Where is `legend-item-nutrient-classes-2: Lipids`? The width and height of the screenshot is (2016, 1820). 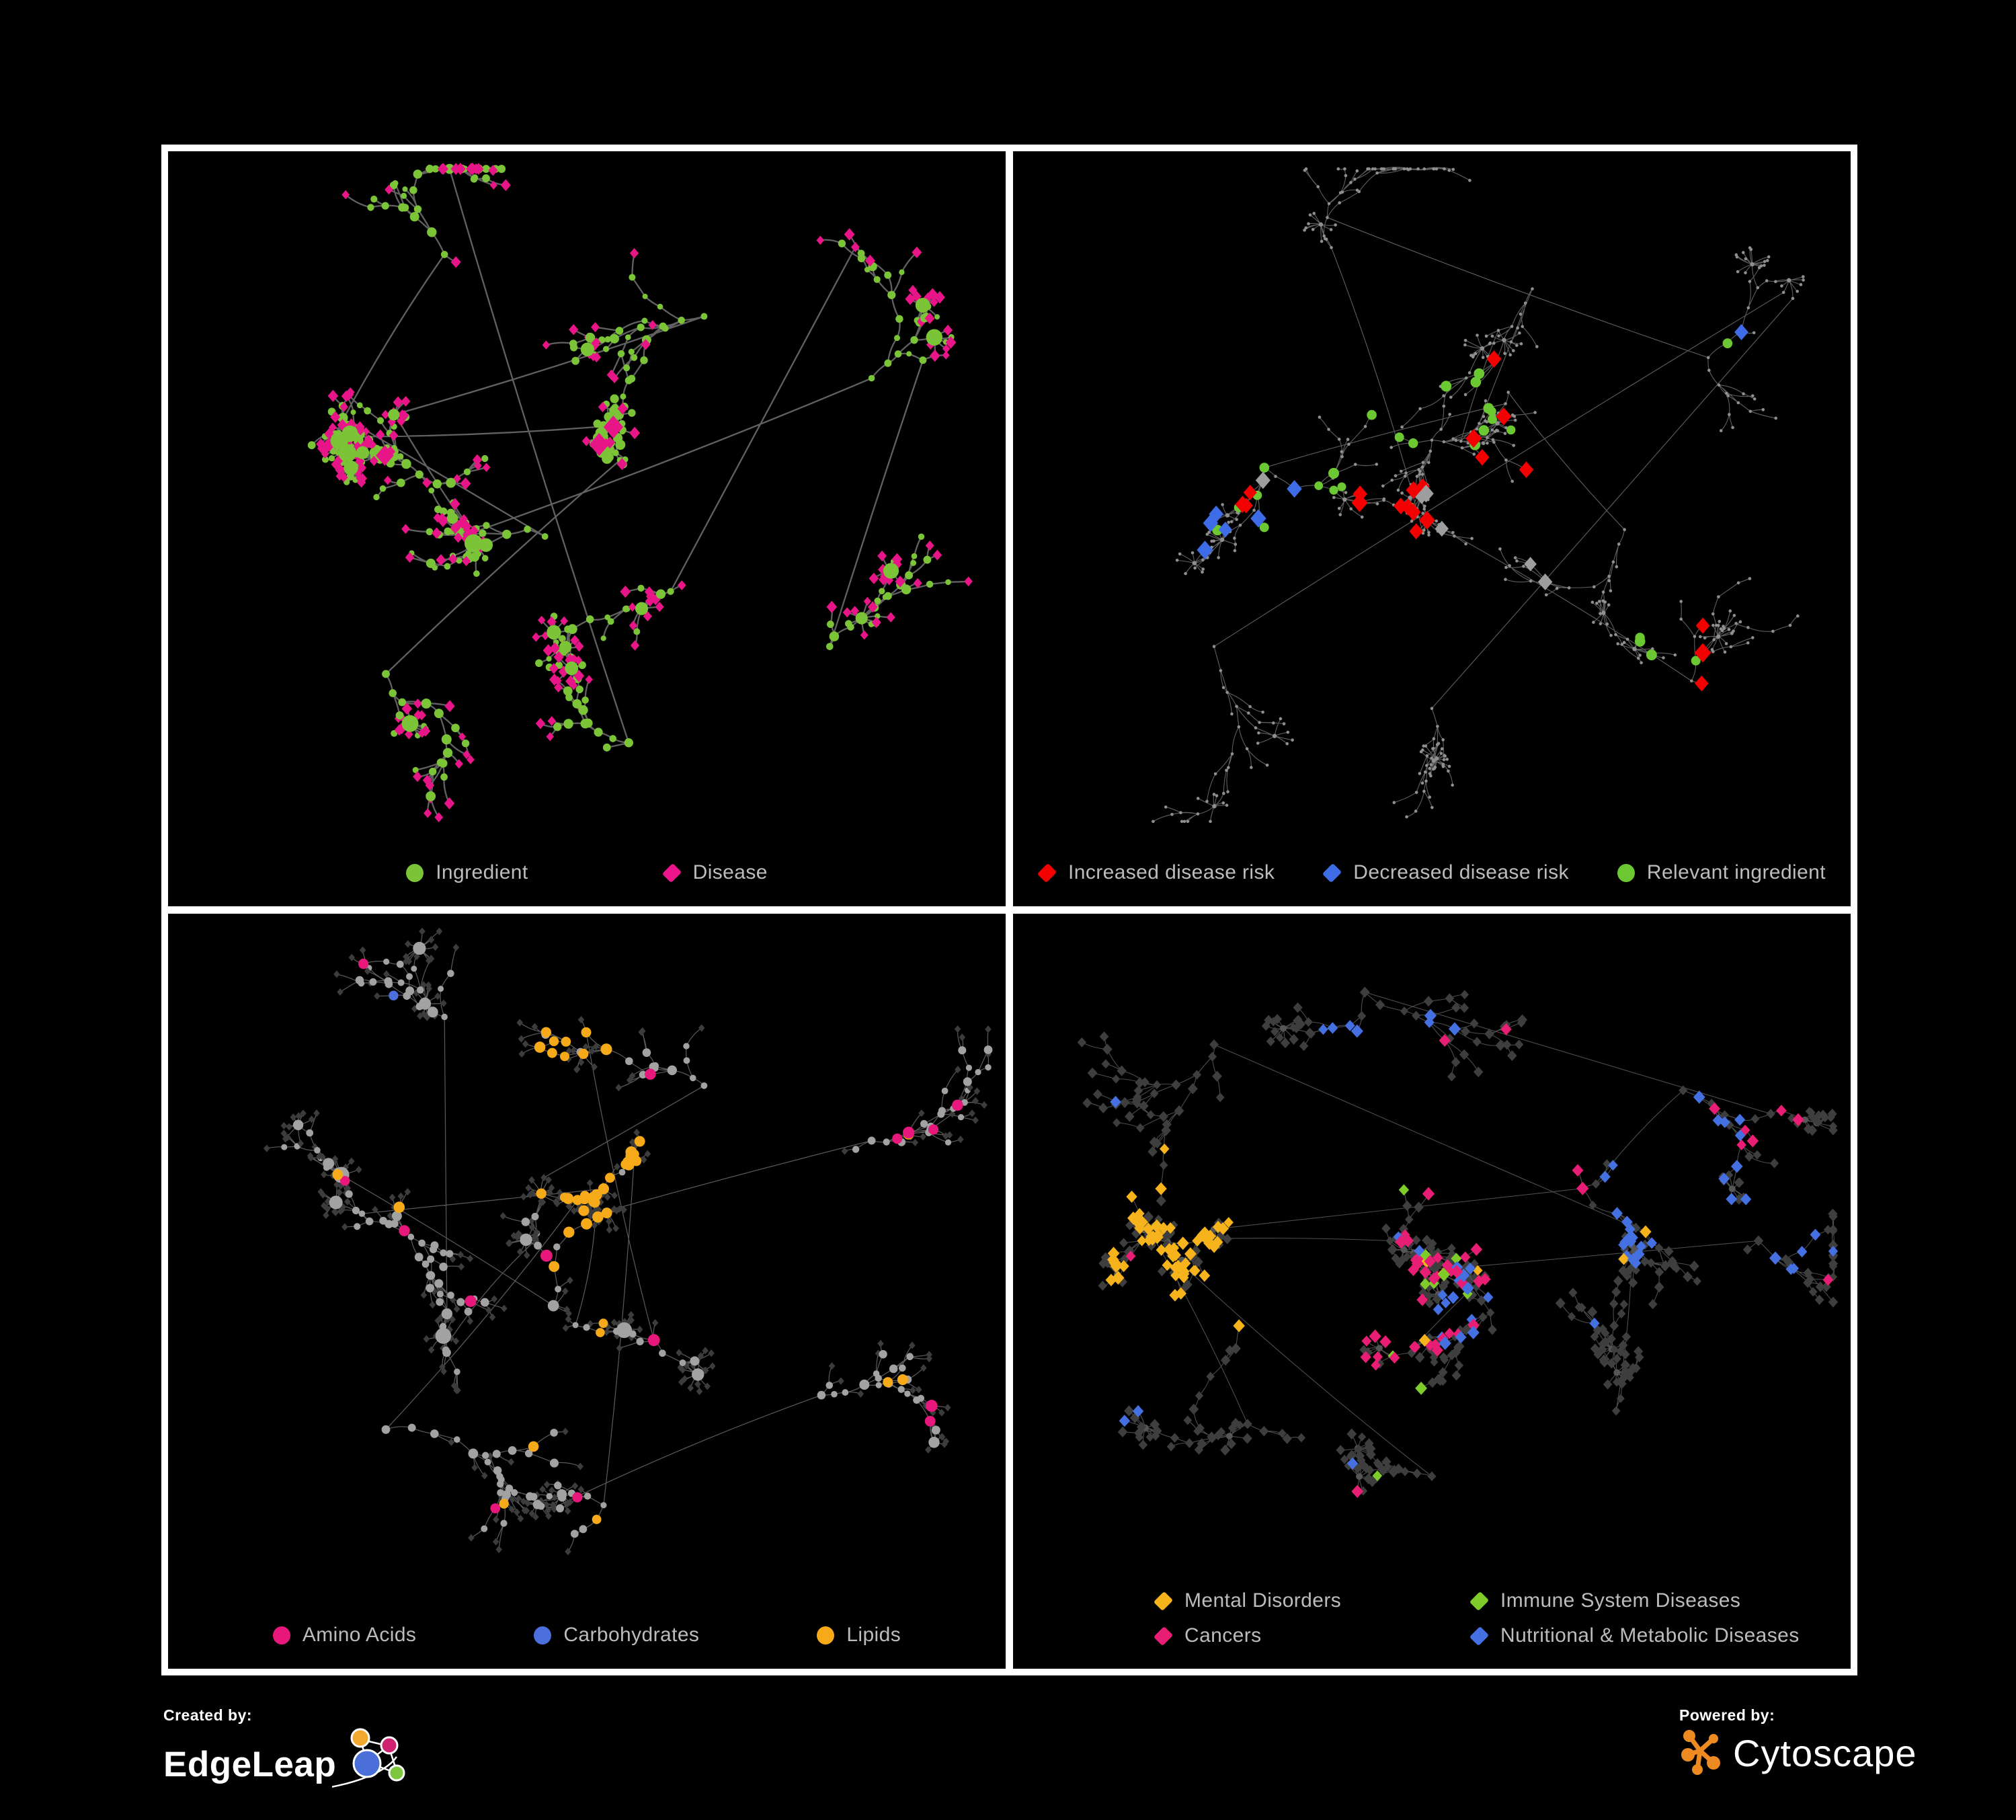 legend-item-nutrient-classes-2: Lipids is located at coordinates (859, 1635).